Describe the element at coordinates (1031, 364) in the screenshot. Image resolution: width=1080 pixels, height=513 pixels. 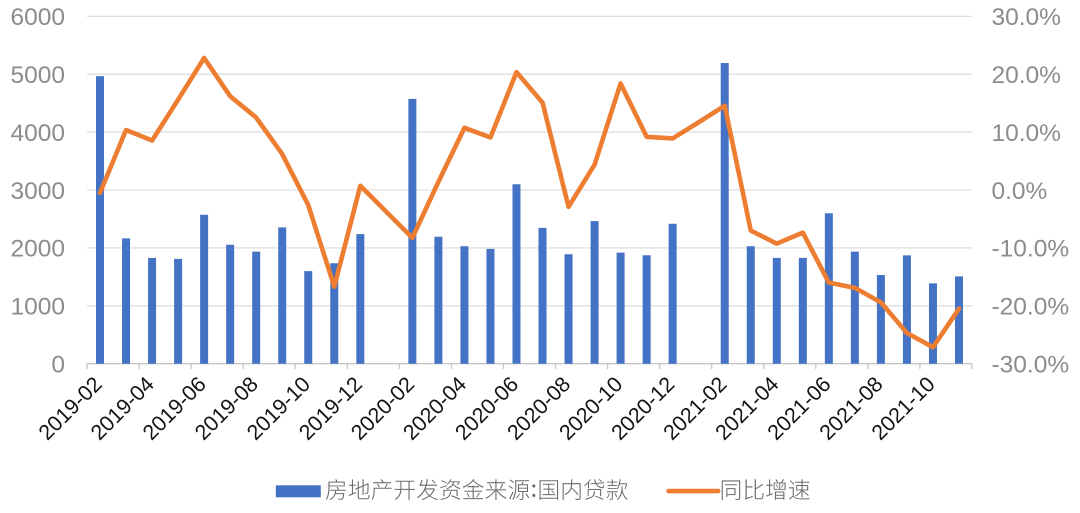
I see `svg-text: -30.0%` at that location.